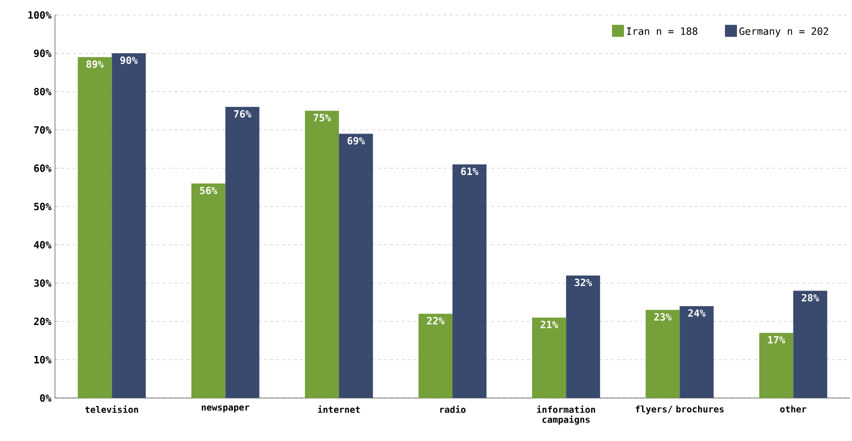  Describe the element at coordinates (777, 340) in the screenshot. I see `data-label: 17%` at that location.